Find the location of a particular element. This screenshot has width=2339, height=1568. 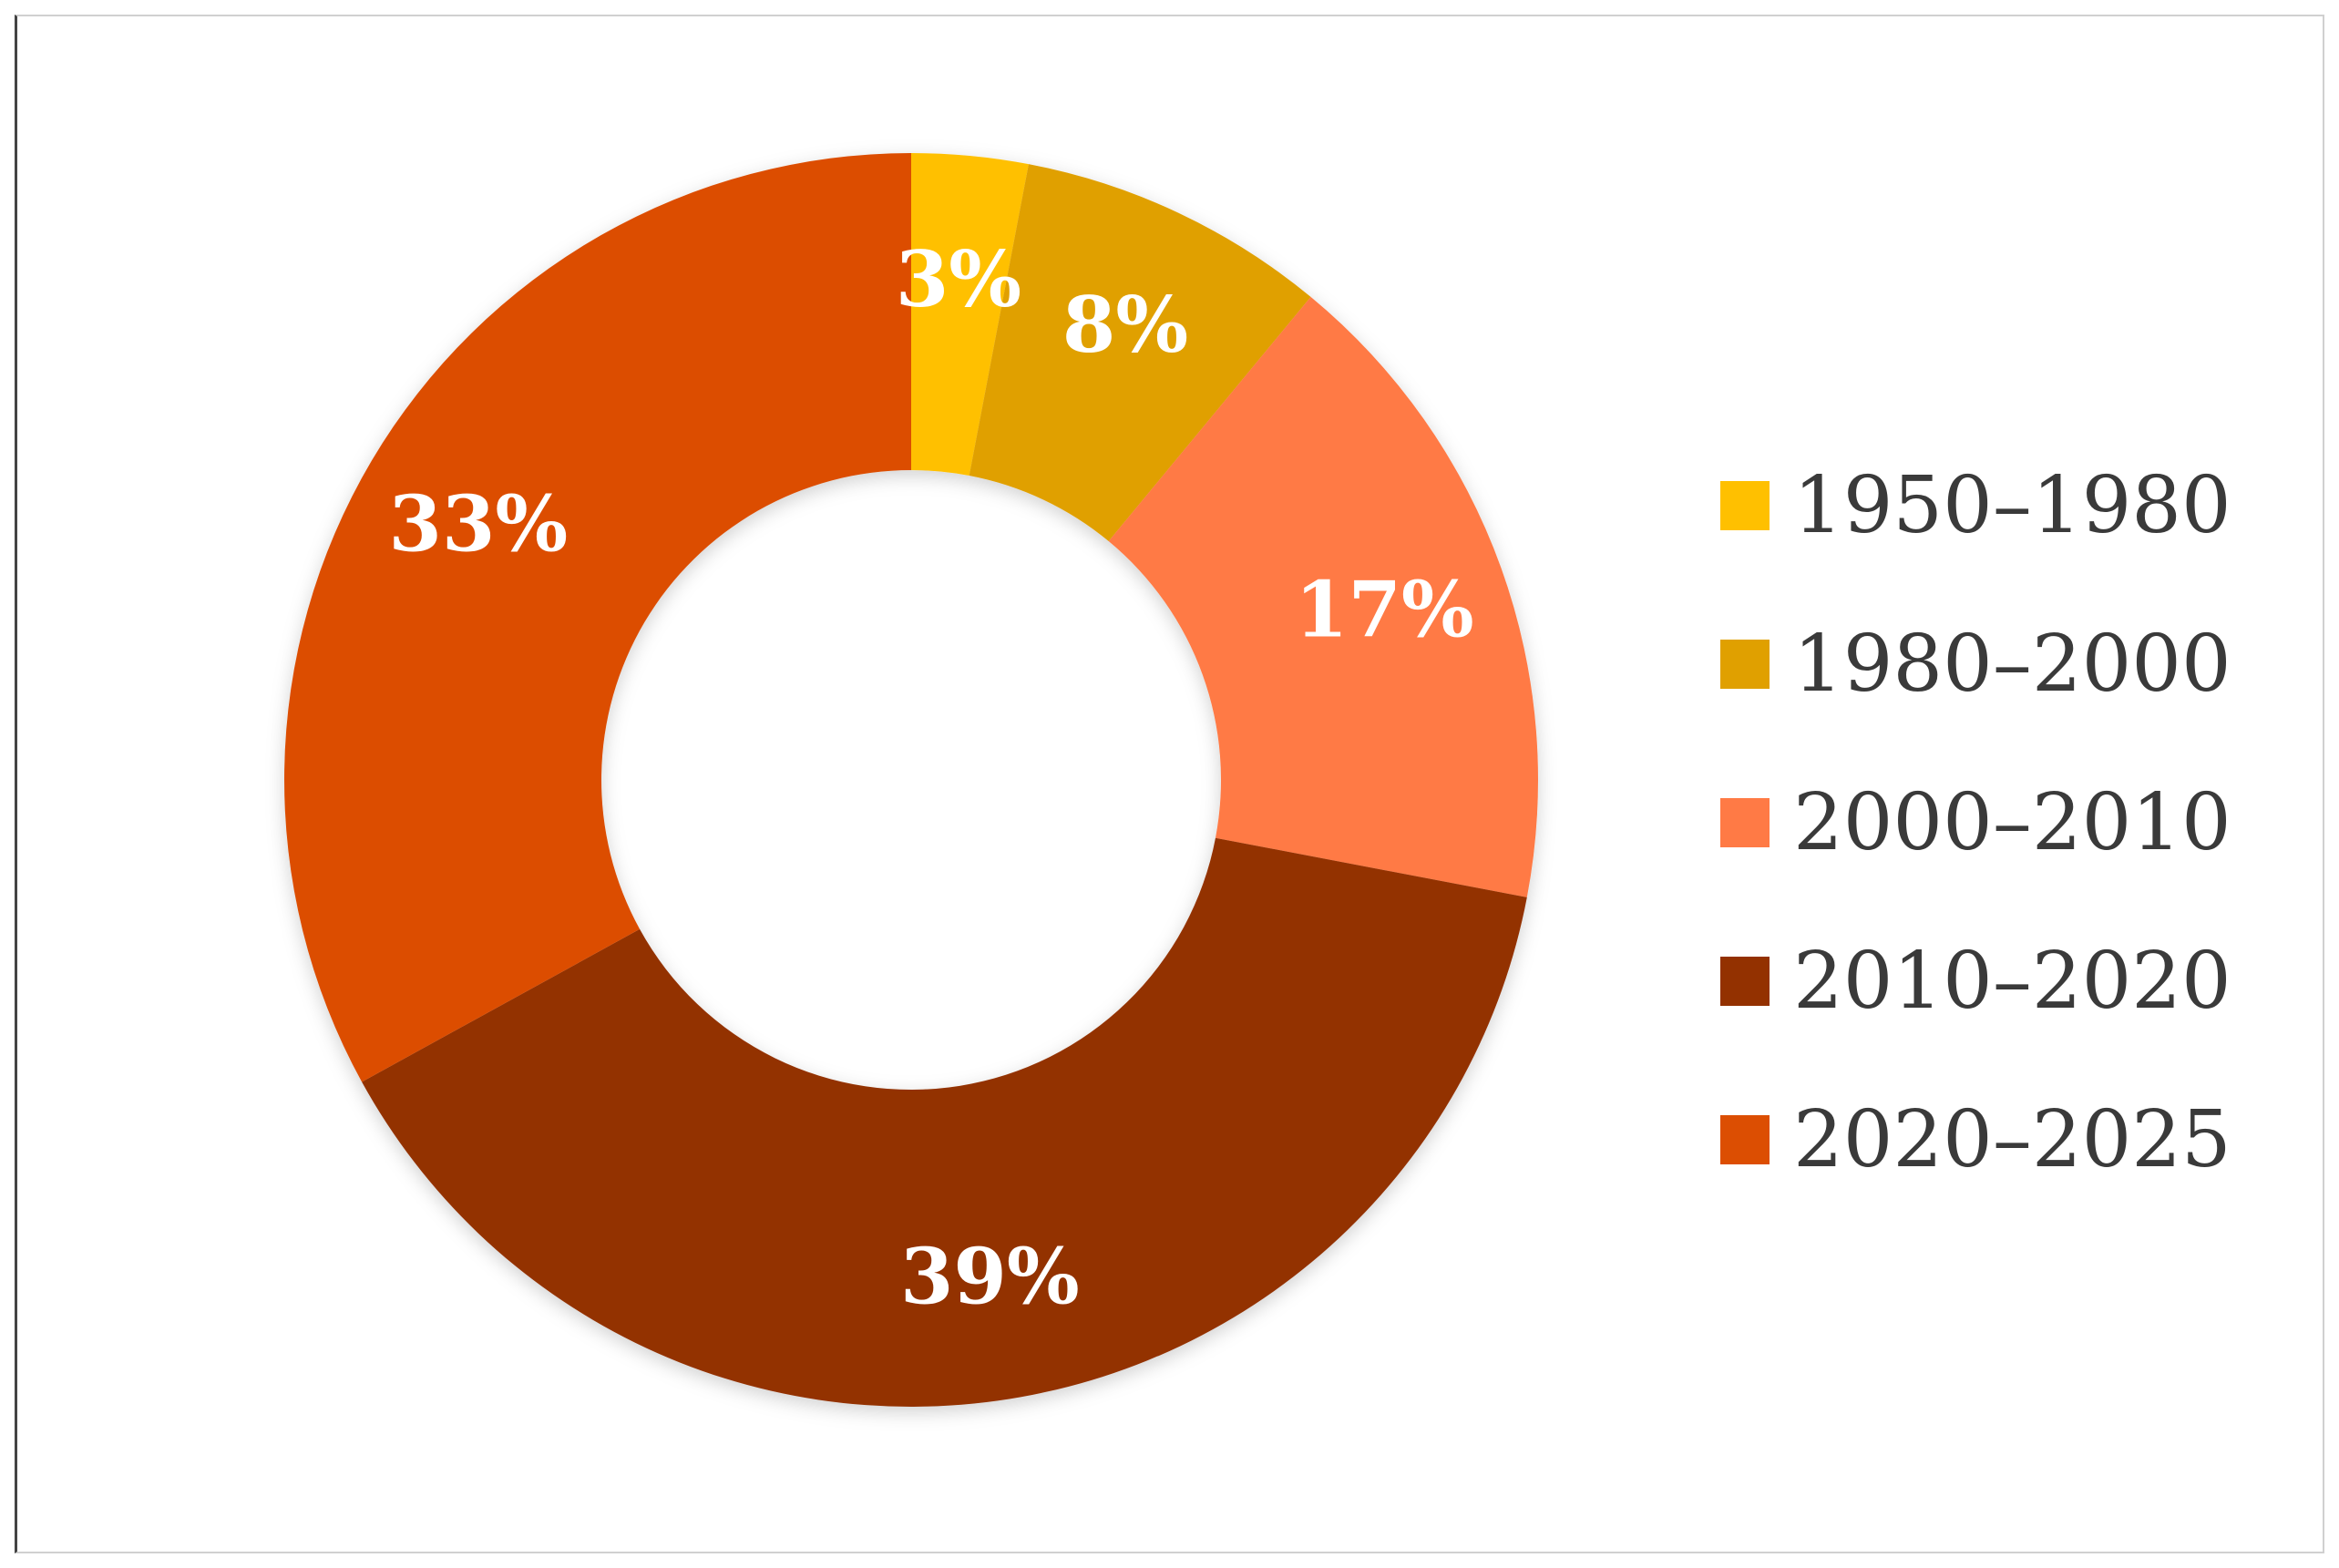

legend-label-3: 2000–2010 is located at coordinates (2012, 822).